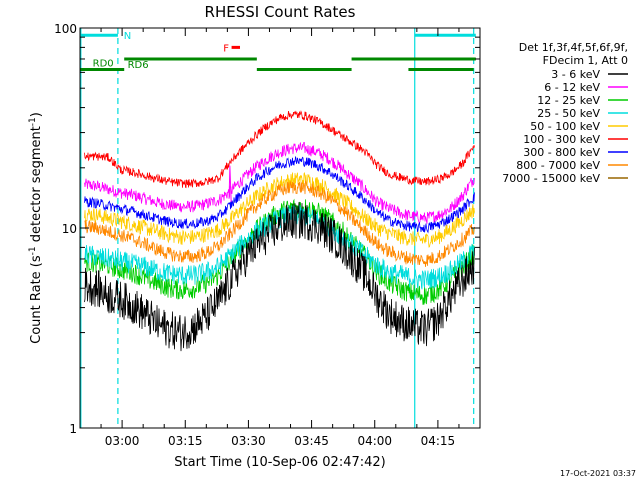  I want to click on legend-label-8: 7000 - 15000 keV, so click(551, 178).